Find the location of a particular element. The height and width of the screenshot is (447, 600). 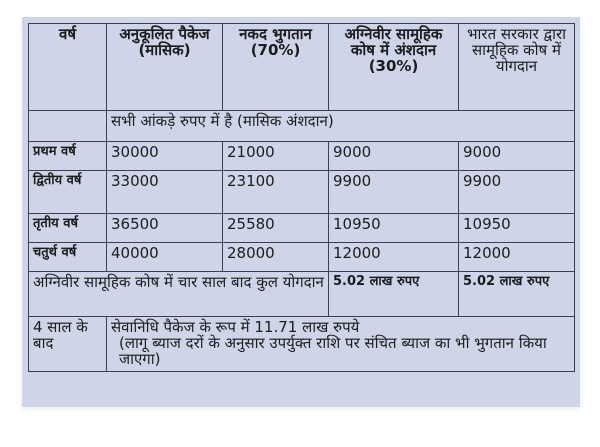

row-year: तृतीय वर्ष is located at coordinates (67, 228).